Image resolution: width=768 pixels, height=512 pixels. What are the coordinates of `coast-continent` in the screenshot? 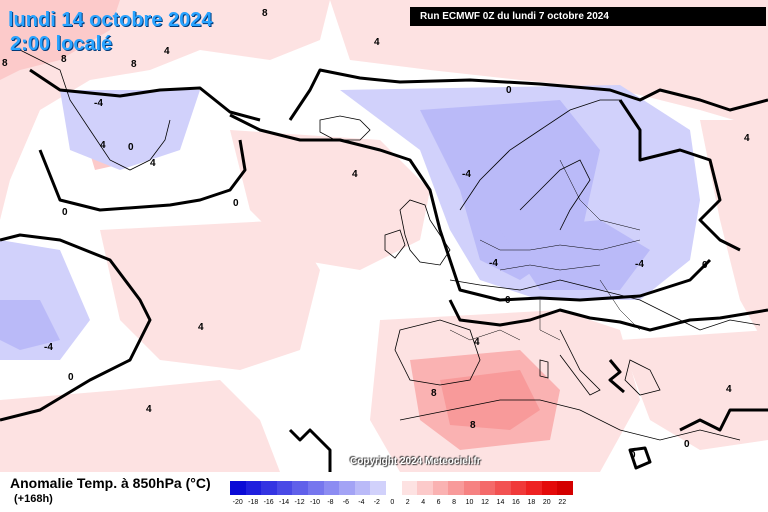 It's located at (605, 305).